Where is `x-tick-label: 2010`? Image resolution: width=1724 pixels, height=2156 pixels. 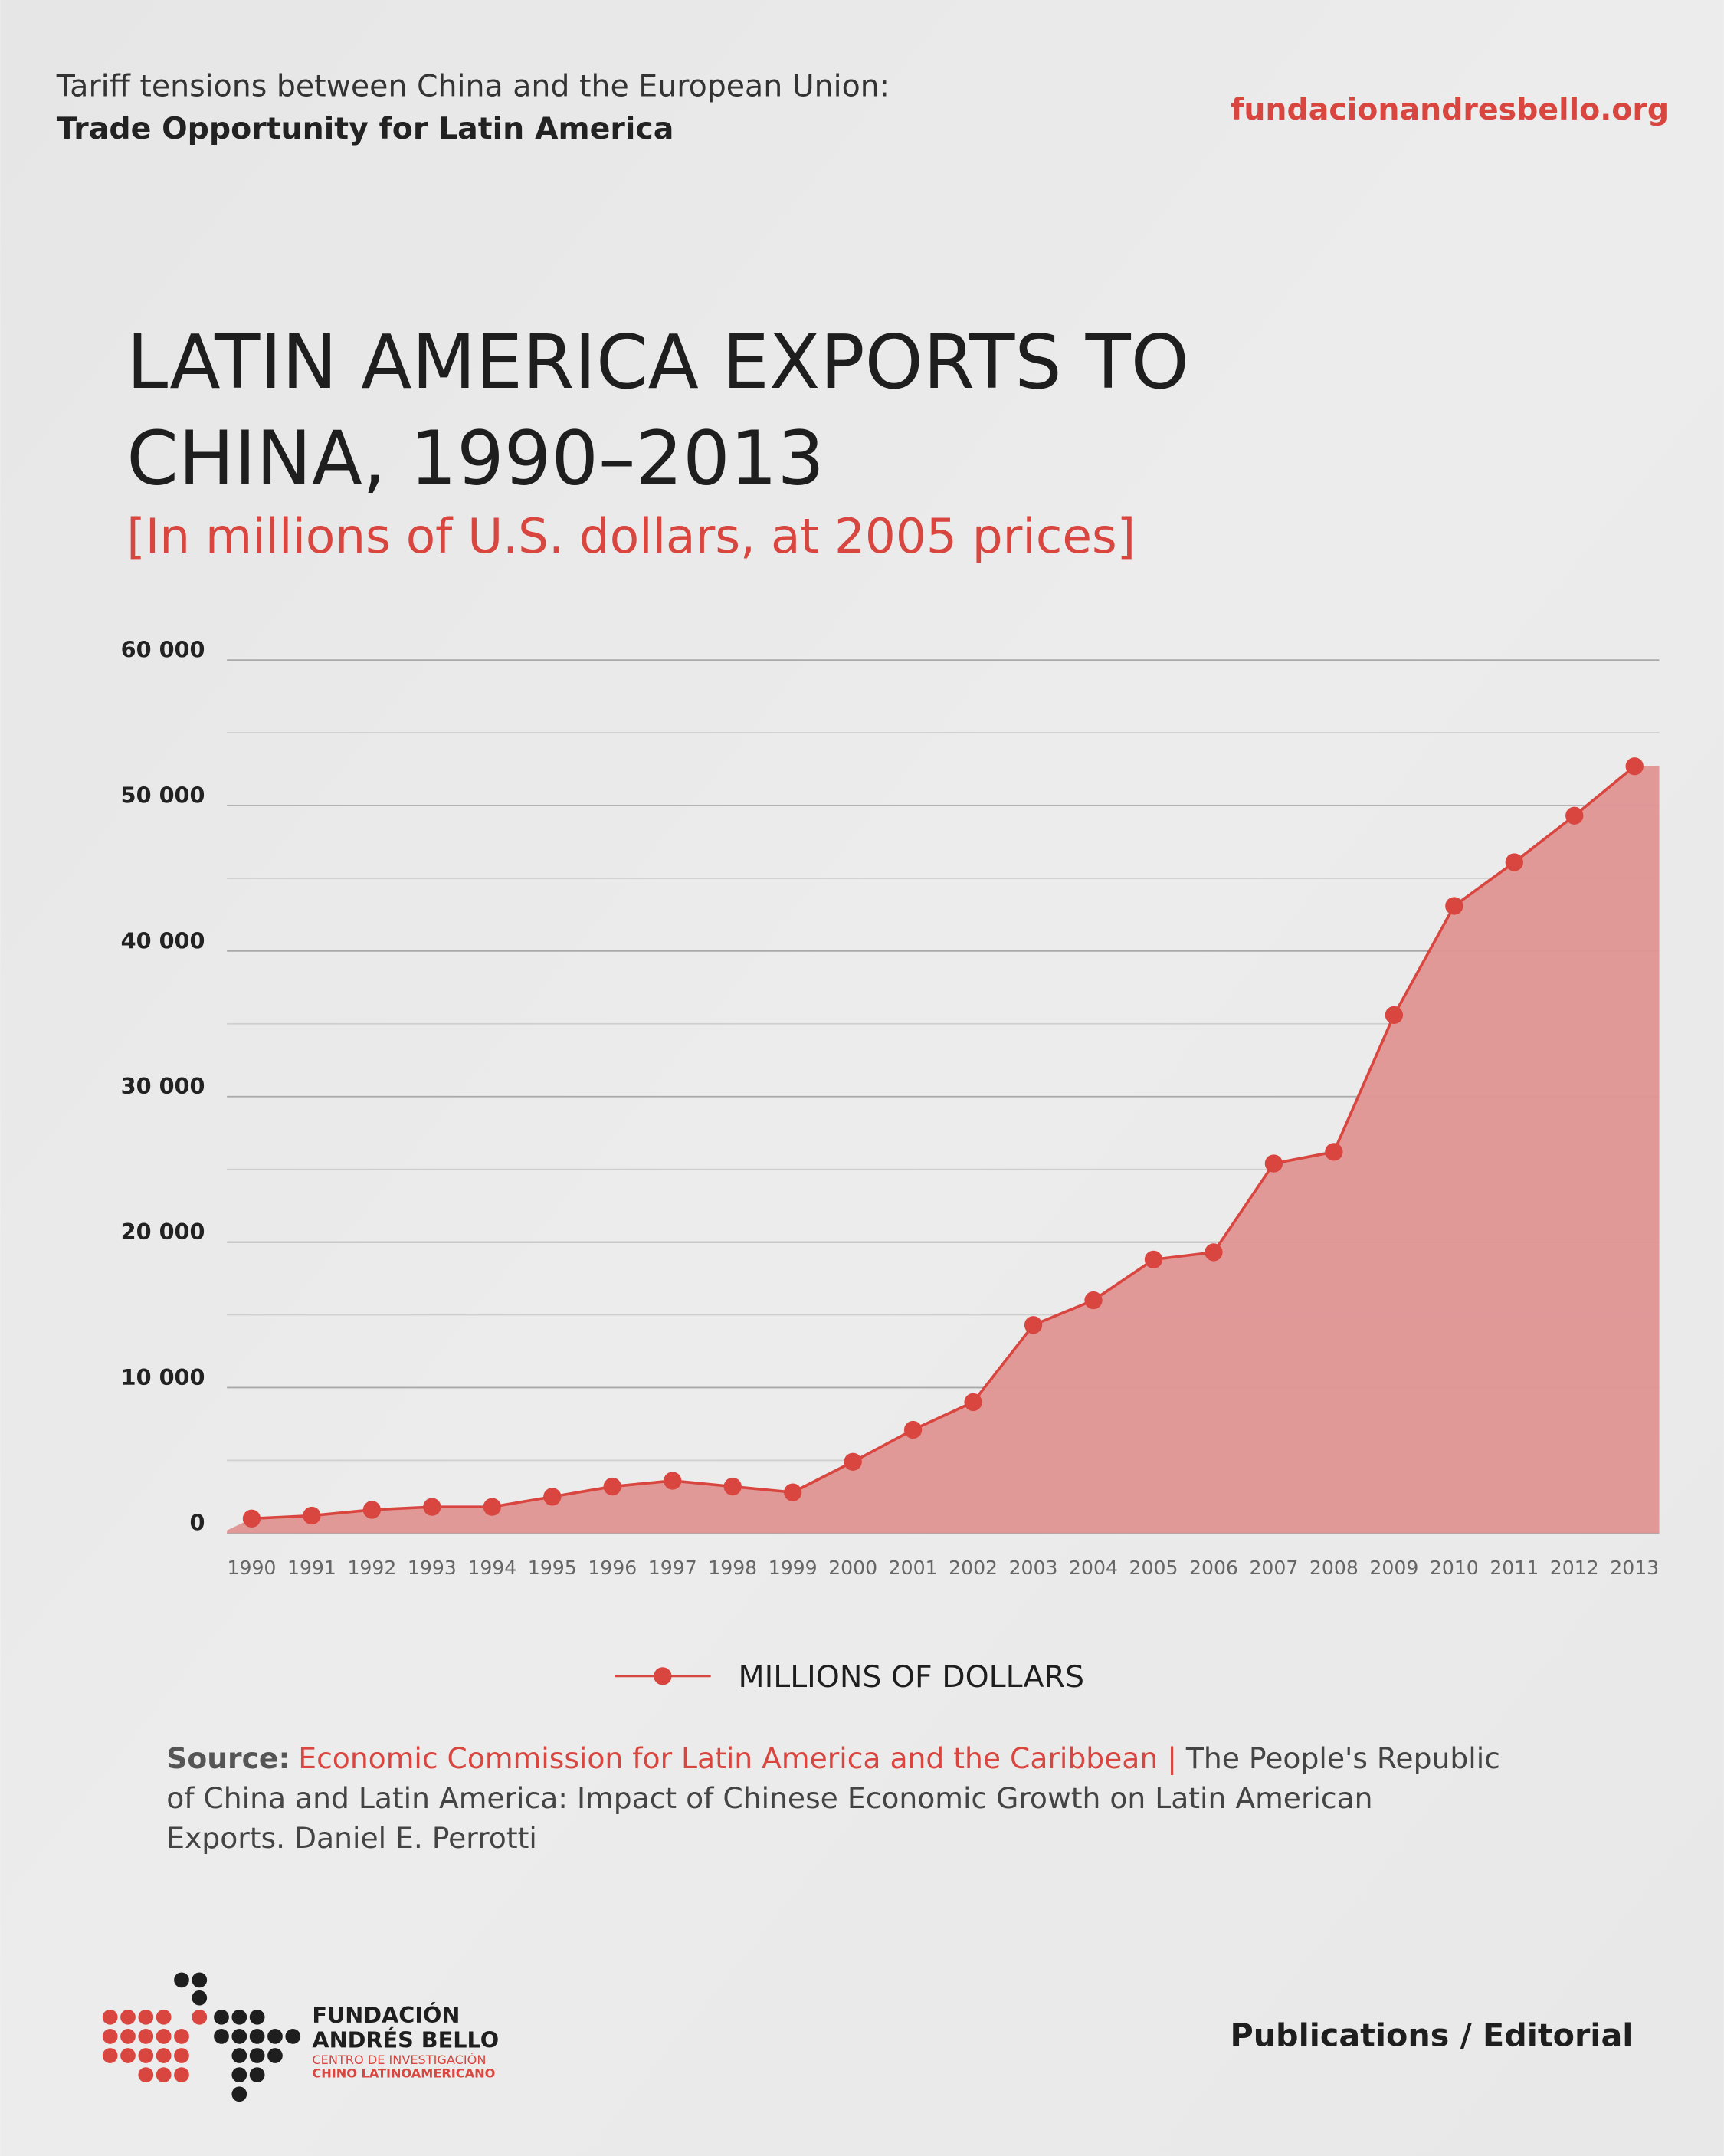
x-tick-label: 2010 is located at coordinates (1454, 1568).